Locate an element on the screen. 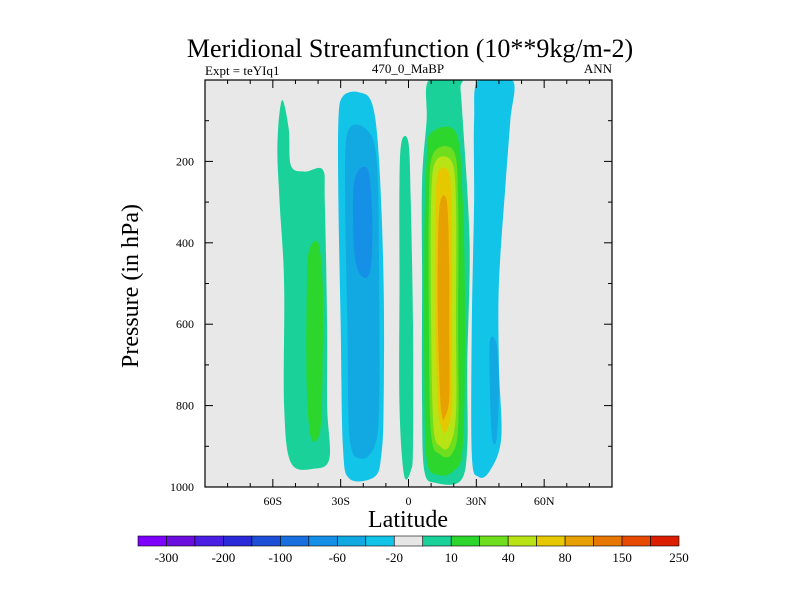 The image size is (800, 600). y-axis-title: Pressure (in hPa) is located at coordinates (131, 286).